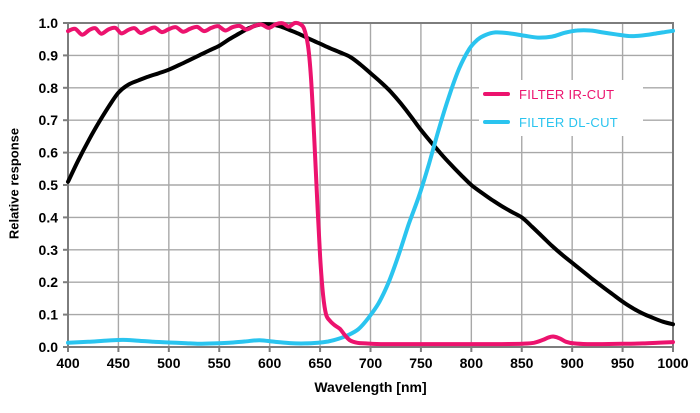  What do you see at coordinates (496, 122) in the screenshot?
I see `dl-cut-line-swatch-icon` at bounding box center [496, 122].